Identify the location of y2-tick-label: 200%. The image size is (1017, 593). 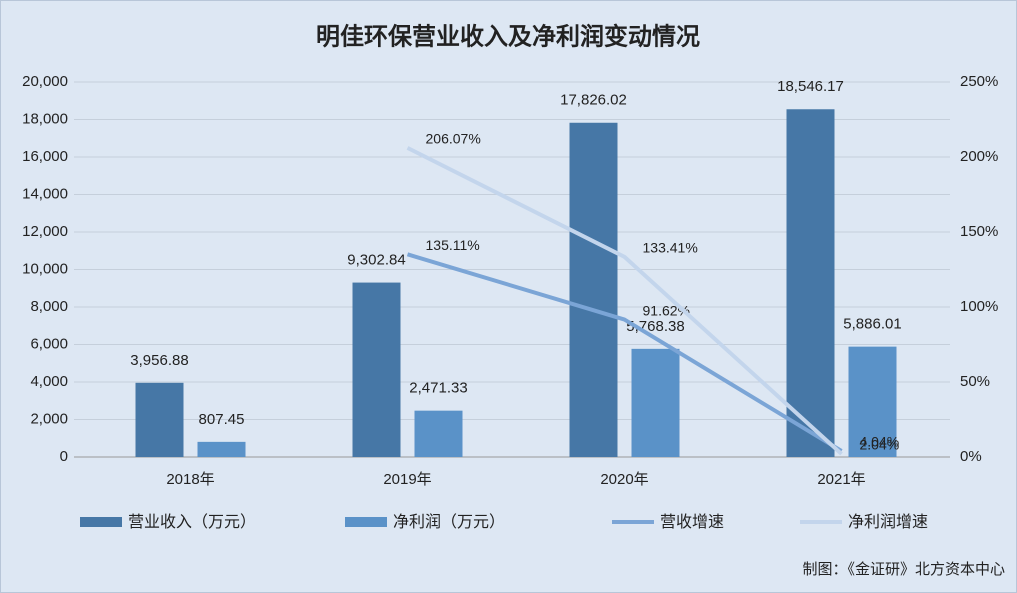
(979, 156).